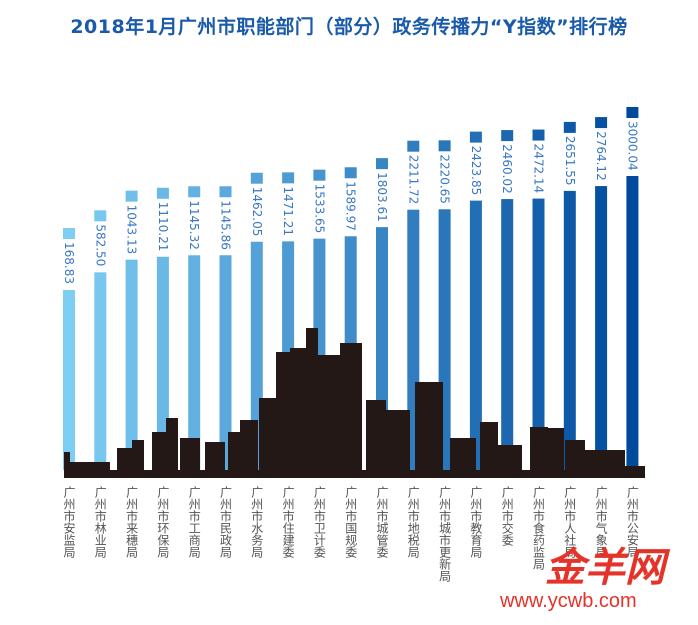 Image resolution: width=698 pixels, height=625 pixels. Describe the element at coordinates (351, 206) in the screenshot. I see `value-label: 1589.97` at that location.